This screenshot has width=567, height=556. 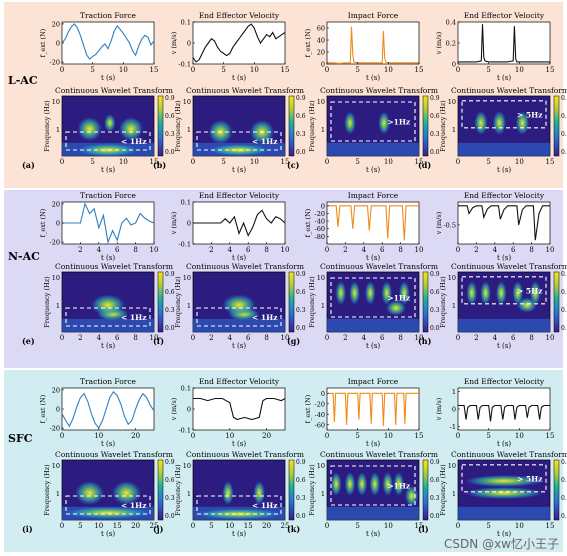 What do you see at coordinates (321, 53) in the screenshot?
I see `y-tick-label: 20` at bounding box center [321, 53].